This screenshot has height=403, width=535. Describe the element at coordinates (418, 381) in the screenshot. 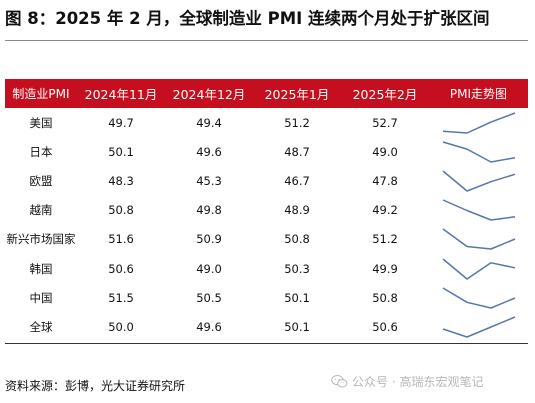

I see `watermark-text: 公众号 · 高瑞东宏观笔记` at that location.